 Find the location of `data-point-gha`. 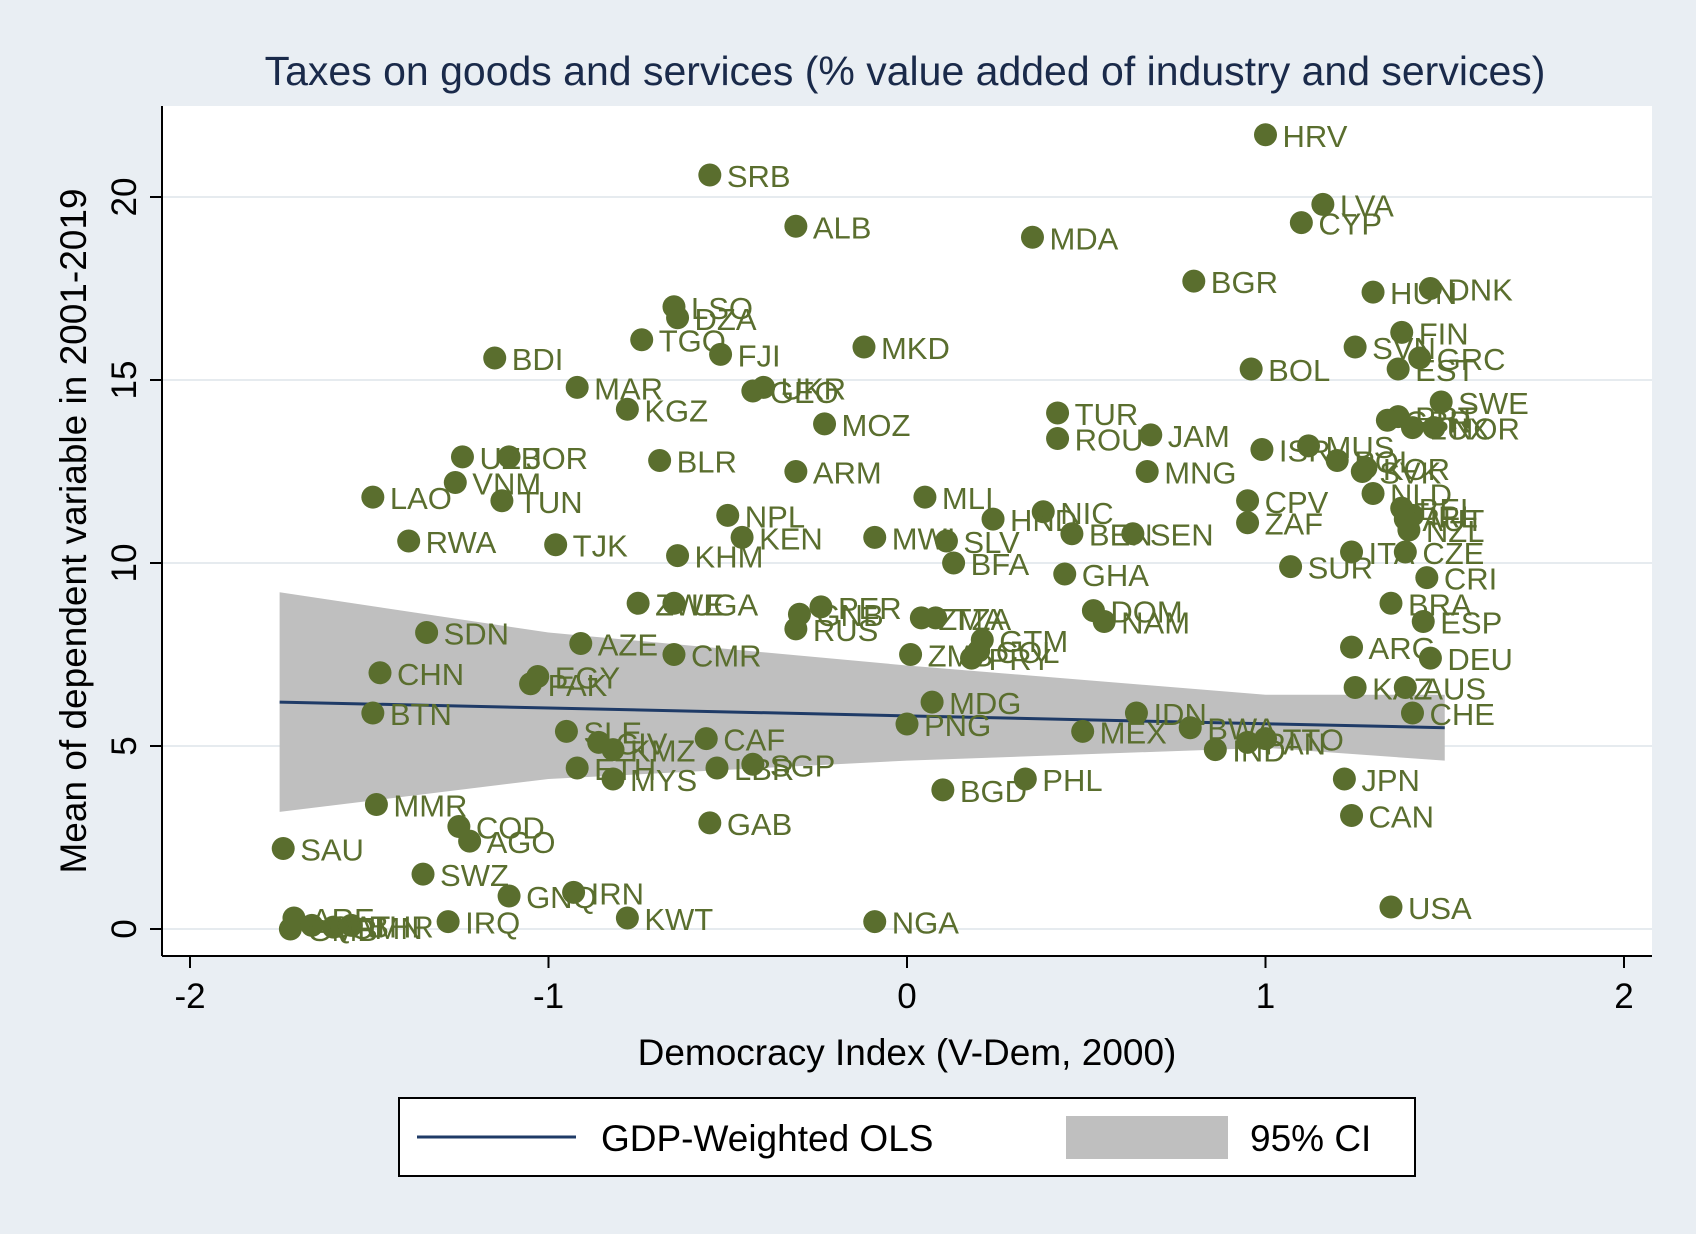

data-point-gha is located at coordinates (1065, 574).